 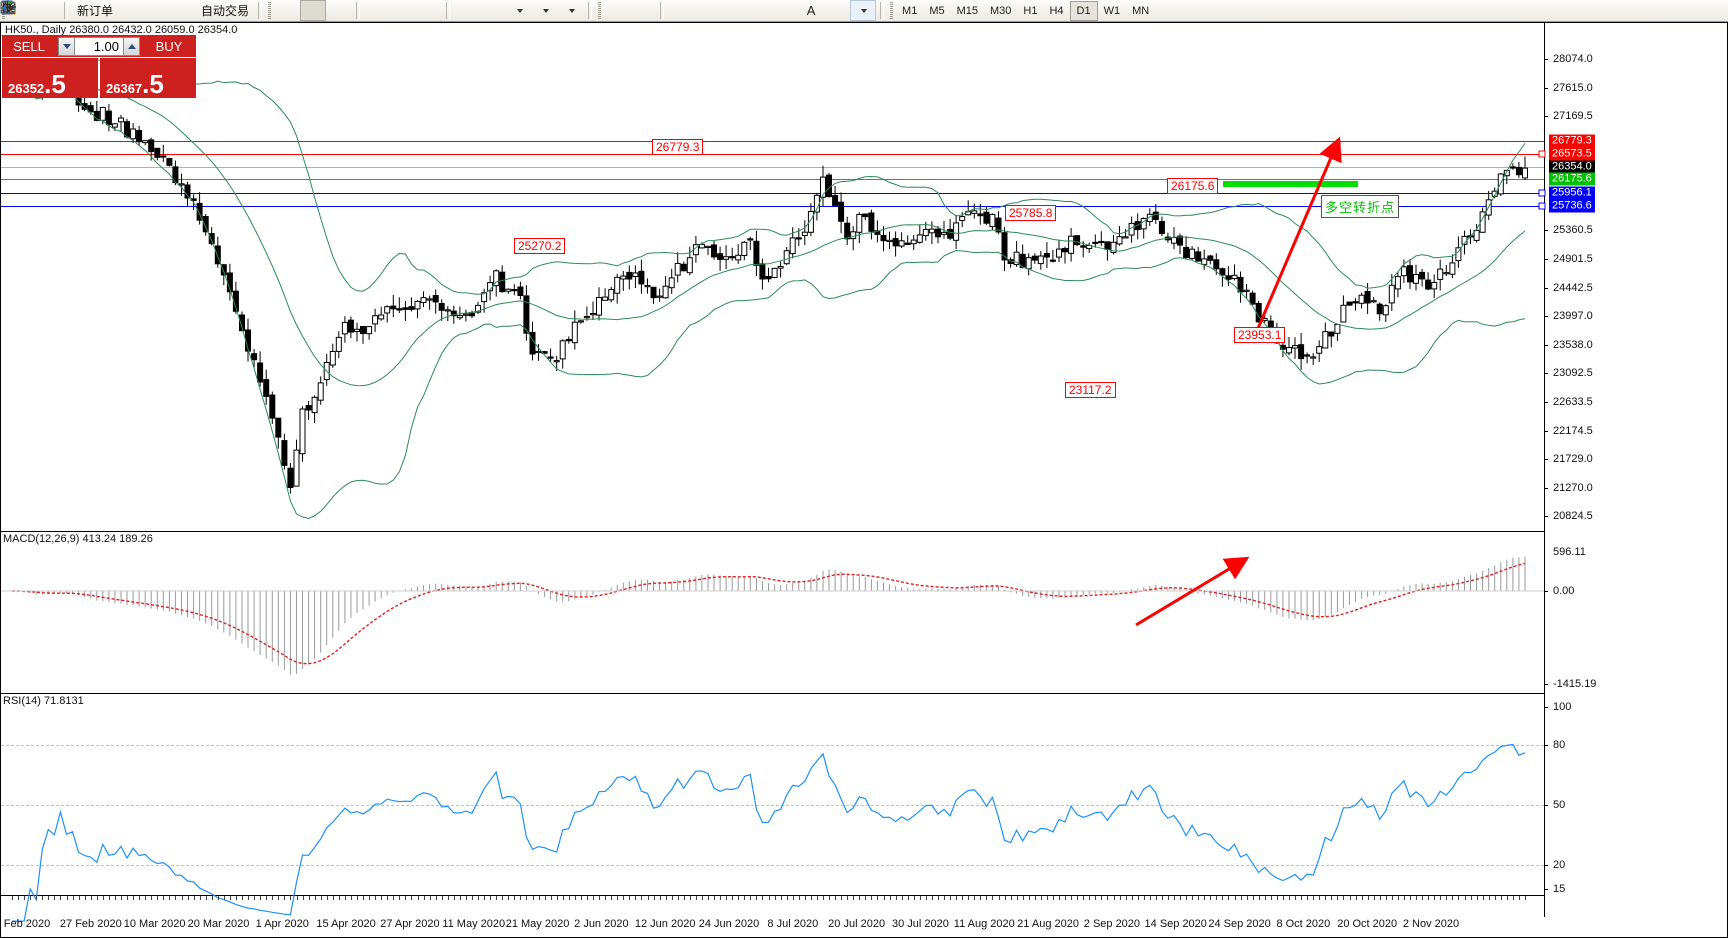 What do you see at coordinates (1001, 10) in the screenshot?
I see `timeframe-m30: M30` at bounding box center [1001, 10].